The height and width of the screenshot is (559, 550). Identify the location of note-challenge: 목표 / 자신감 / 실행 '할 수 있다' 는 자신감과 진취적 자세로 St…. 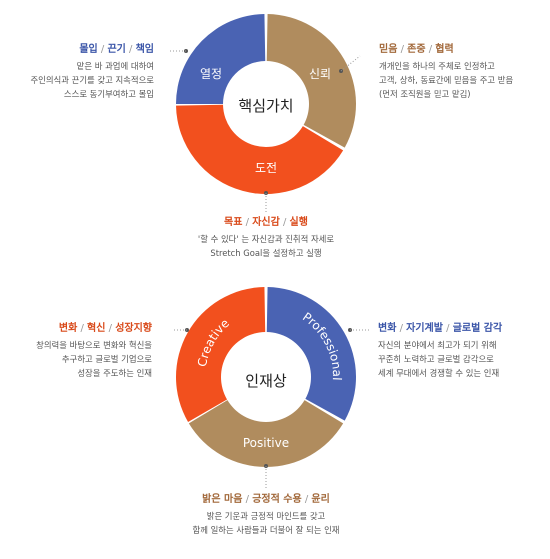
(266, 237).